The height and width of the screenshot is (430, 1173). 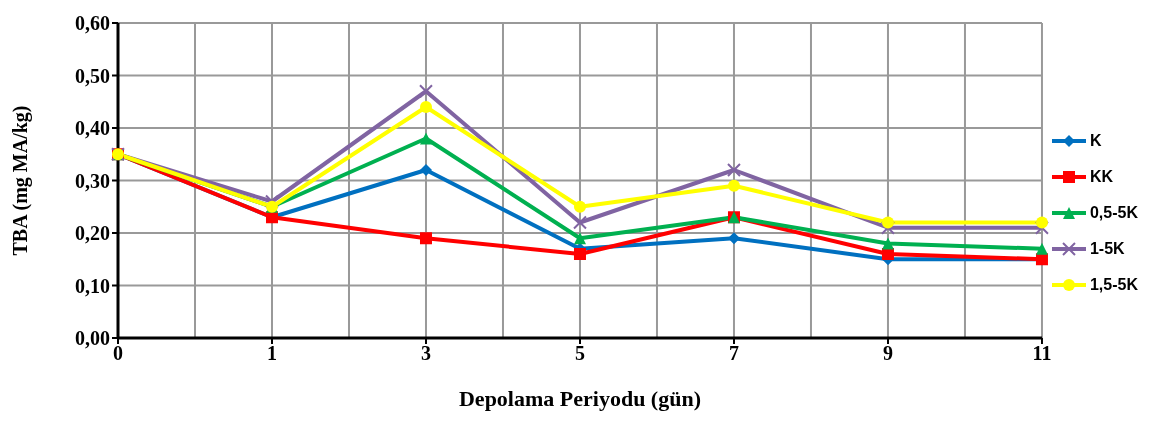 What do you see at coordinates (92, 128) in the screenshot?
I see `y-tick-label: 0,40` at bounding box center [92, 128].